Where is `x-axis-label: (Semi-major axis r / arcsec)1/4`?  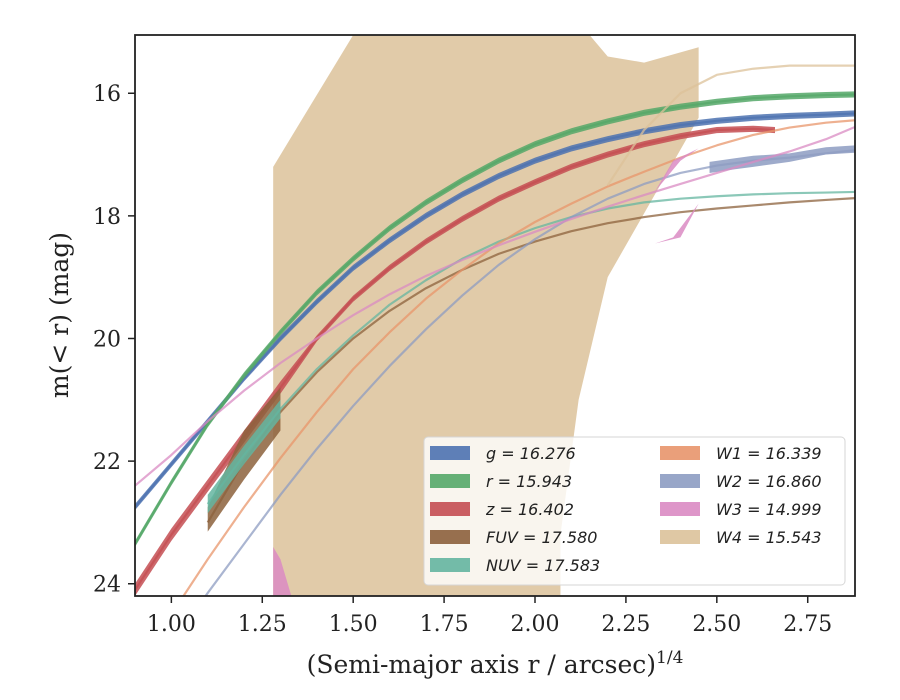
x-axis-label: (Semi-major axis r / arcsec)1/4 is located at coordinates (495, 663).